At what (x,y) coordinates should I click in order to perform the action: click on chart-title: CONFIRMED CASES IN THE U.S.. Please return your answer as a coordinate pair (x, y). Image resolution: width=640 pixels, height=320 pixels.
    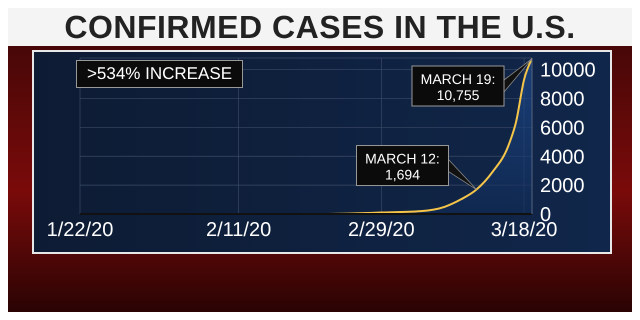
    Looking at the image, I should click on (320, 27).